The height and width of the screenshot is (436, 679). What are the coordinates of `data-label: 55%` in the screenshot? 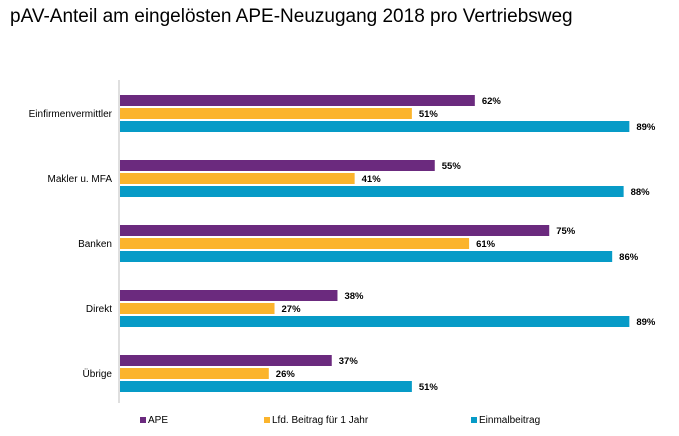 It's located at (452, 166).